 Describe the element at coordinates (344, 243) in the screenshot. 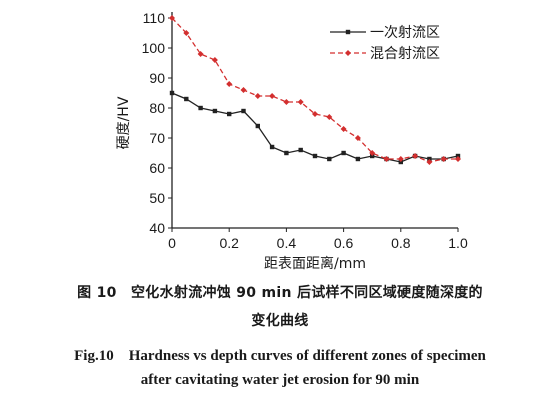

I see `x-tick-label: 0.6` at that location.